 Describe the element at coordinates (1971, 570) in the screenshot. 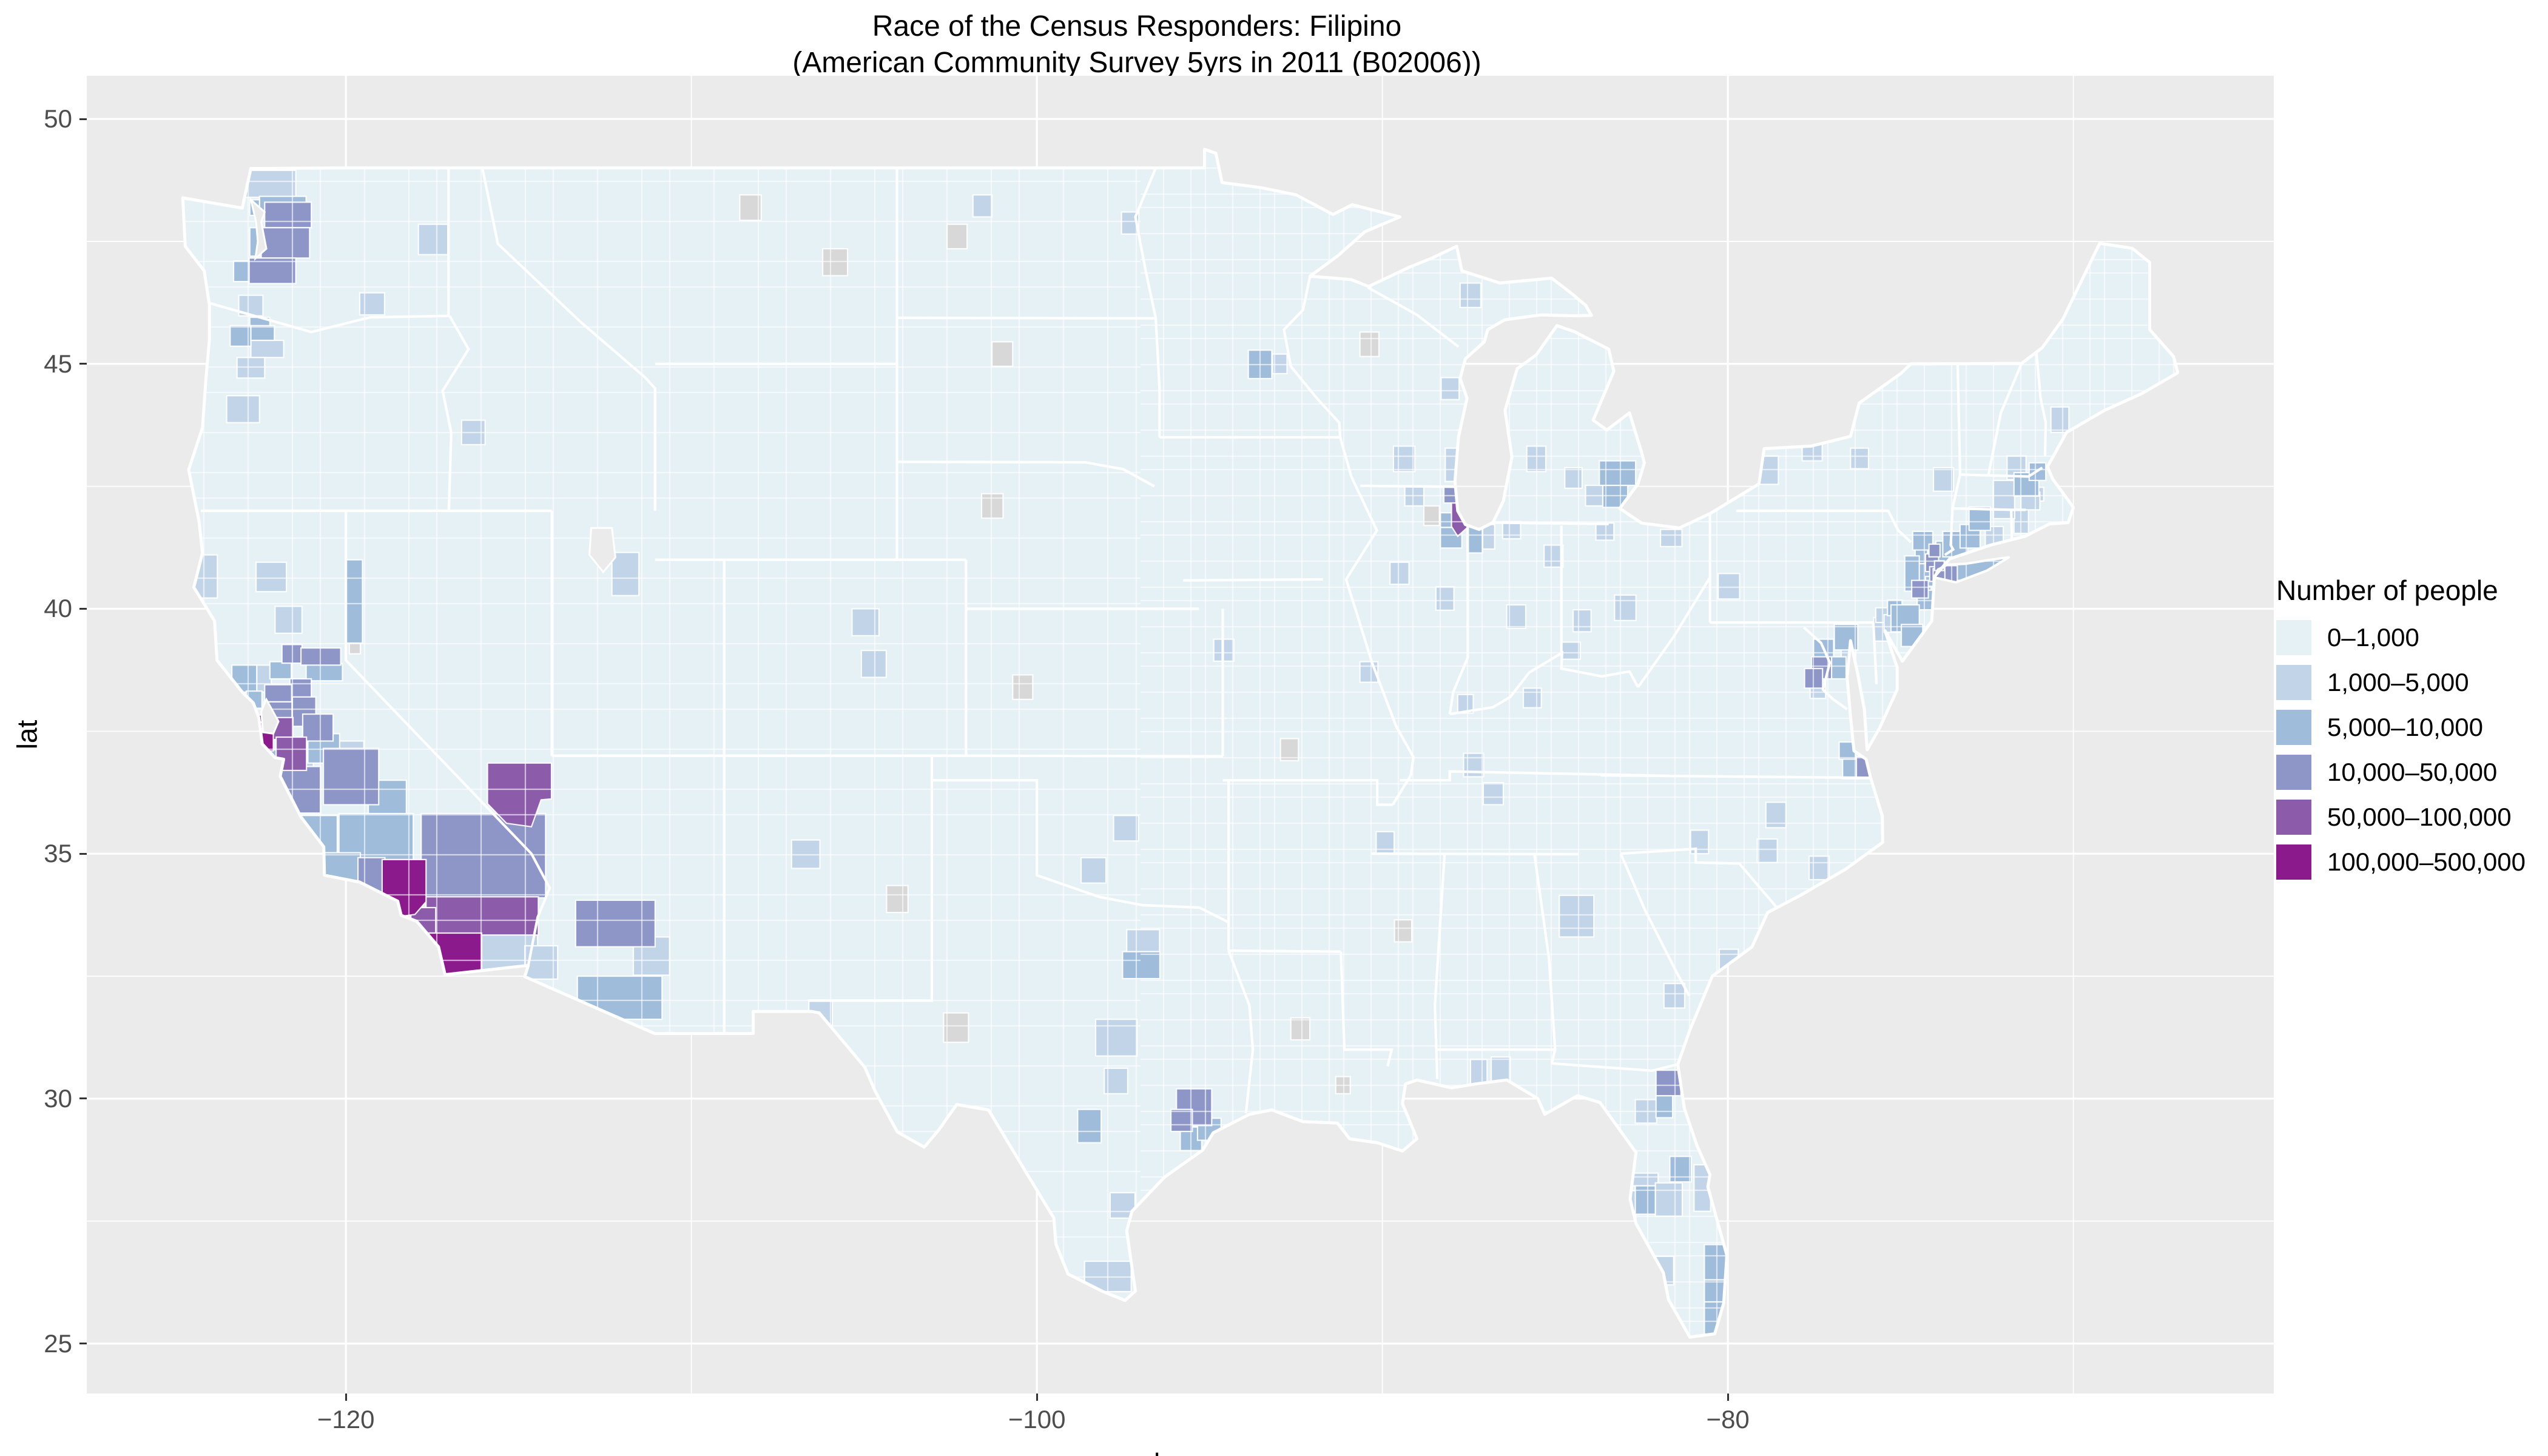

I see `long-island-coastline` at that location.